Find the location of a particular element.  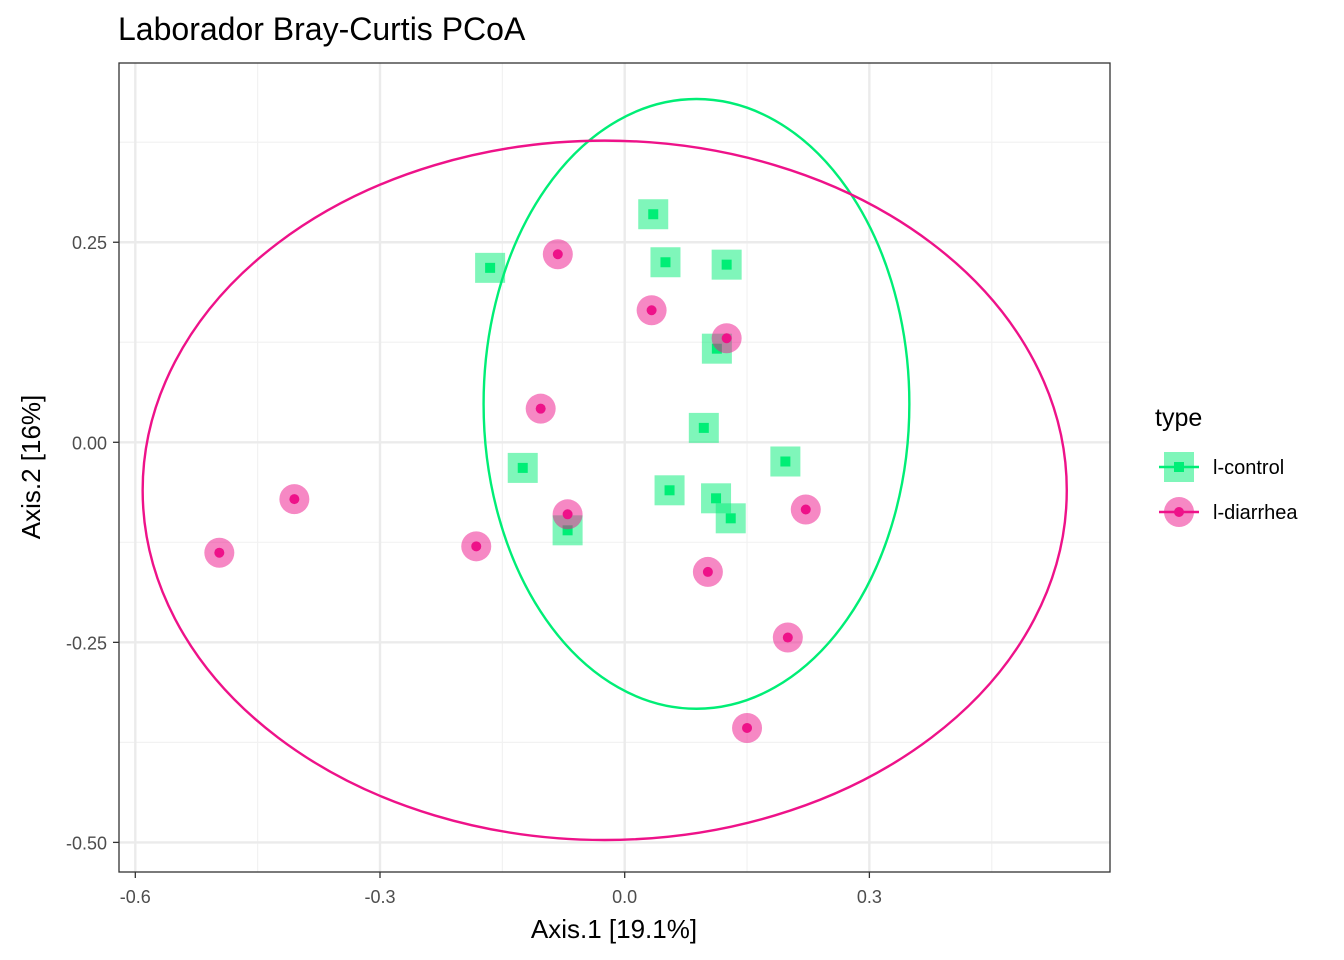

y-axis: -0.50 -0.25 0.00 0.25 is located at coordinates (92, 543).